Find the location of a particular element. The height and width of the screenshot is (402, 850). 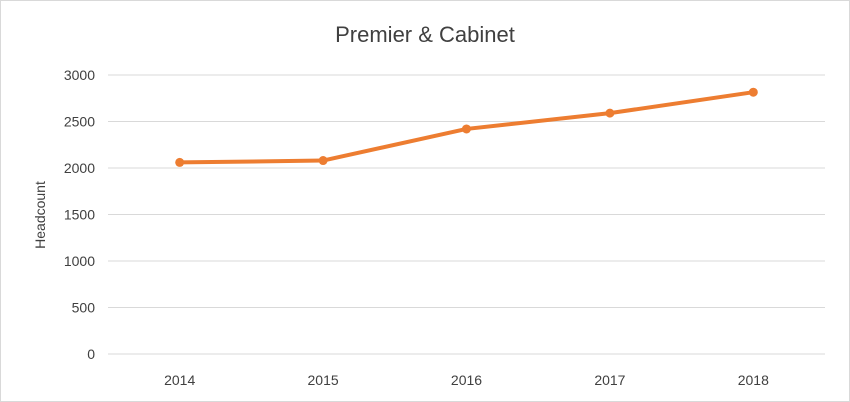

series-group is located at coordinates (466, 127).